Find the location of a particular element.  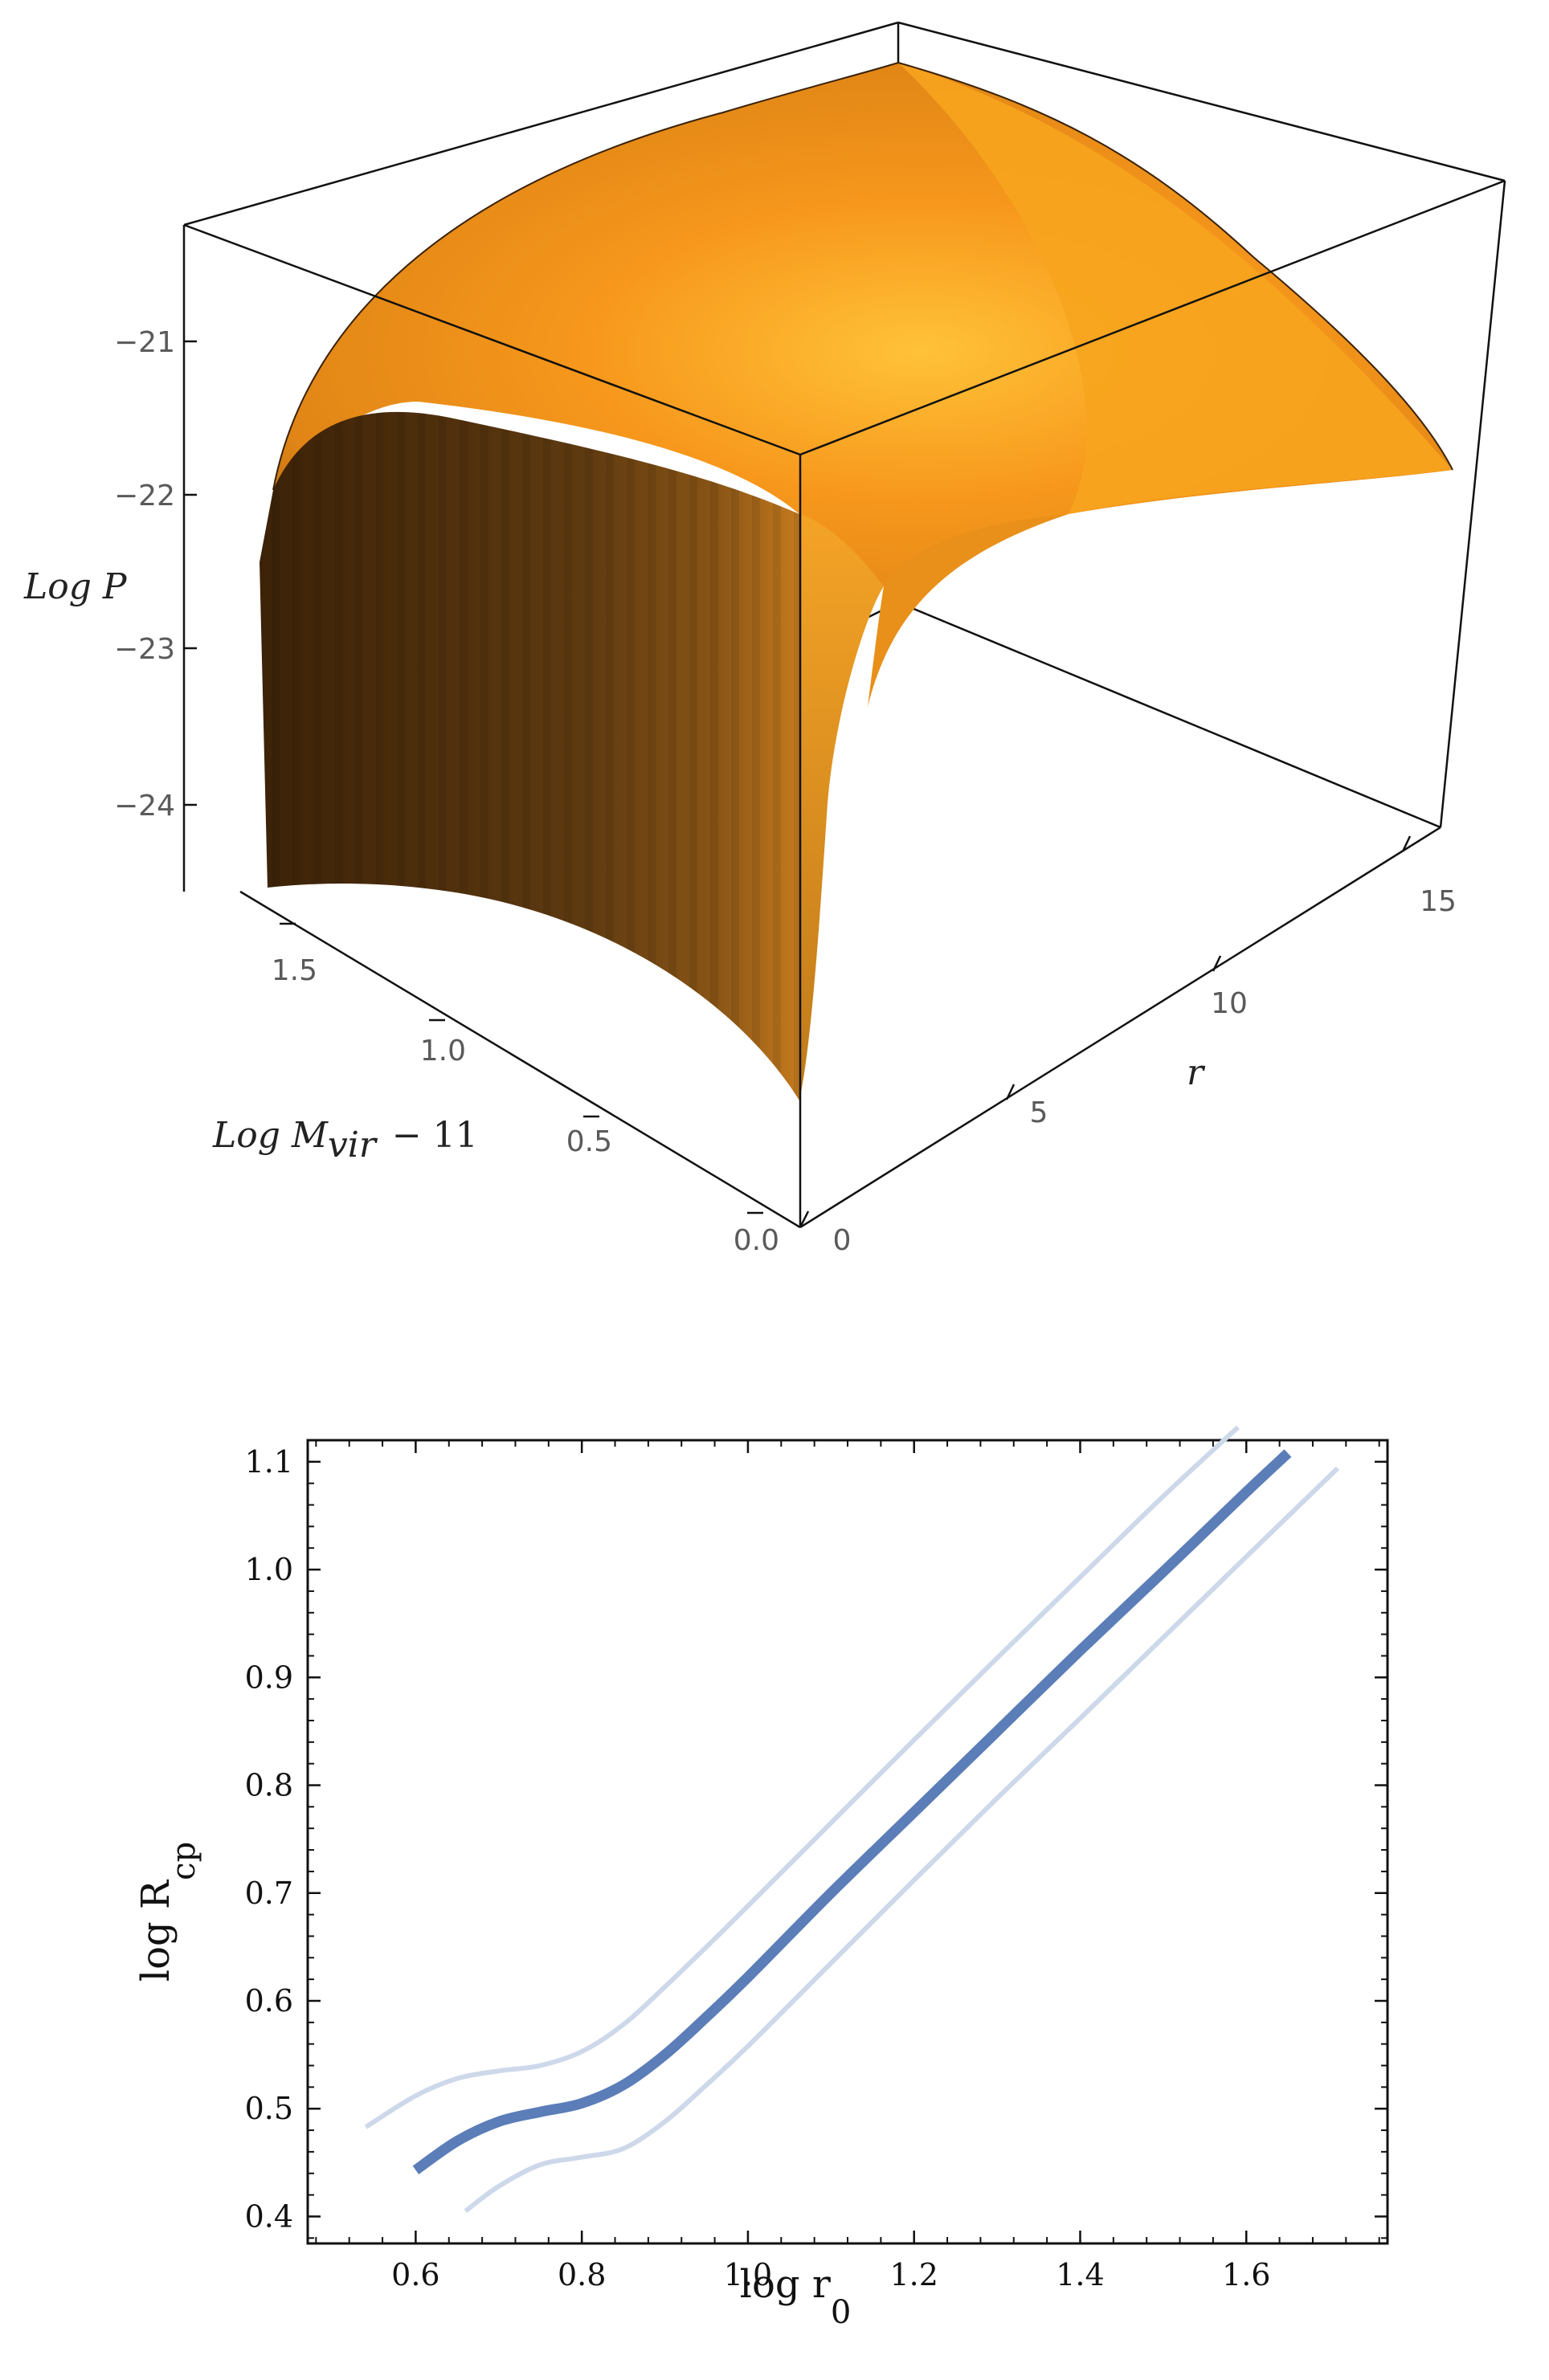

y-axis-label-main: Log M is located at coordinates (270, 1135).